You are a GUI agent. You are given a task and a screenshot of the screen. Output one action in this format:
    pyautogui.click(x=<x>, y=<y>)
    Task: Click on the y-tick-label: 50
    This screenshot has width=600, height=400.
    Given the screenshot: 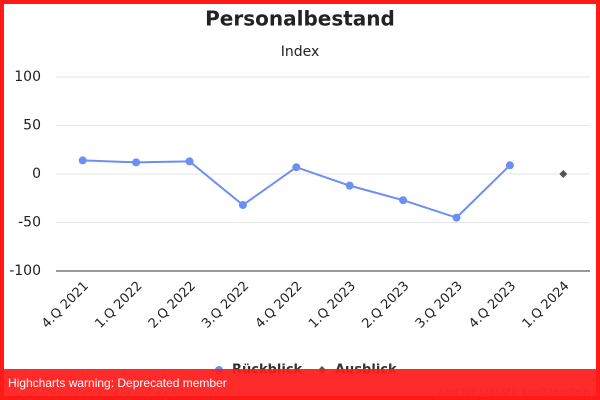 What is the action you would take?
    pyautogui.click(x=32, y=126)
    